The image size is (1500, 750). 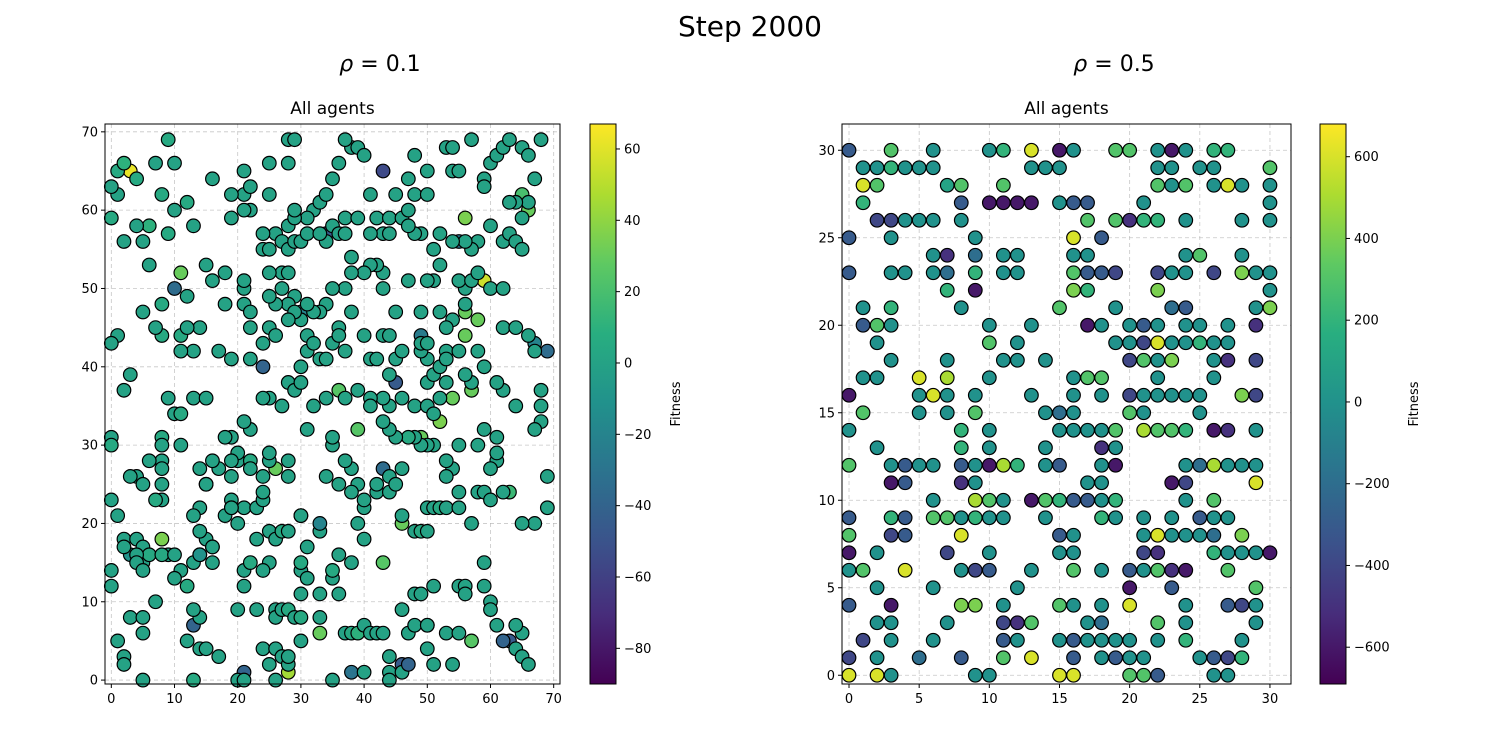 I want to click on figure-title: Step 2000, so click(x=750, y=26).